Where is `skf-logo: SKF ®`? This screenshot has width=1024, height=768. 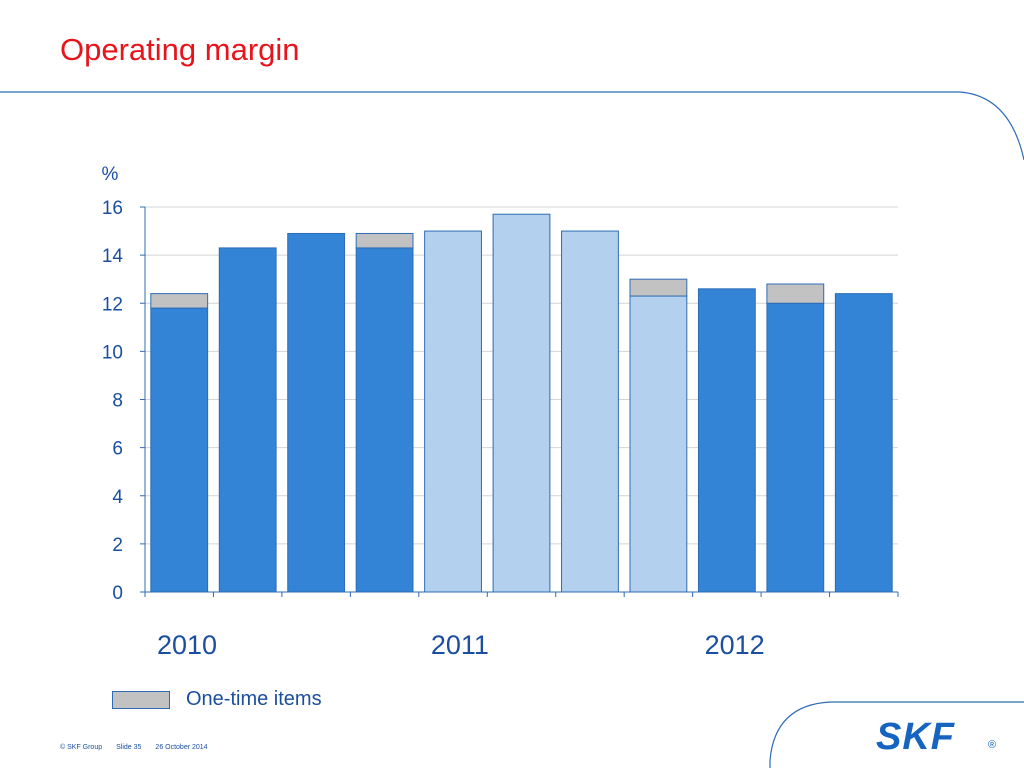 skf-logo: SKF ® is located at coordinates (936, 736).